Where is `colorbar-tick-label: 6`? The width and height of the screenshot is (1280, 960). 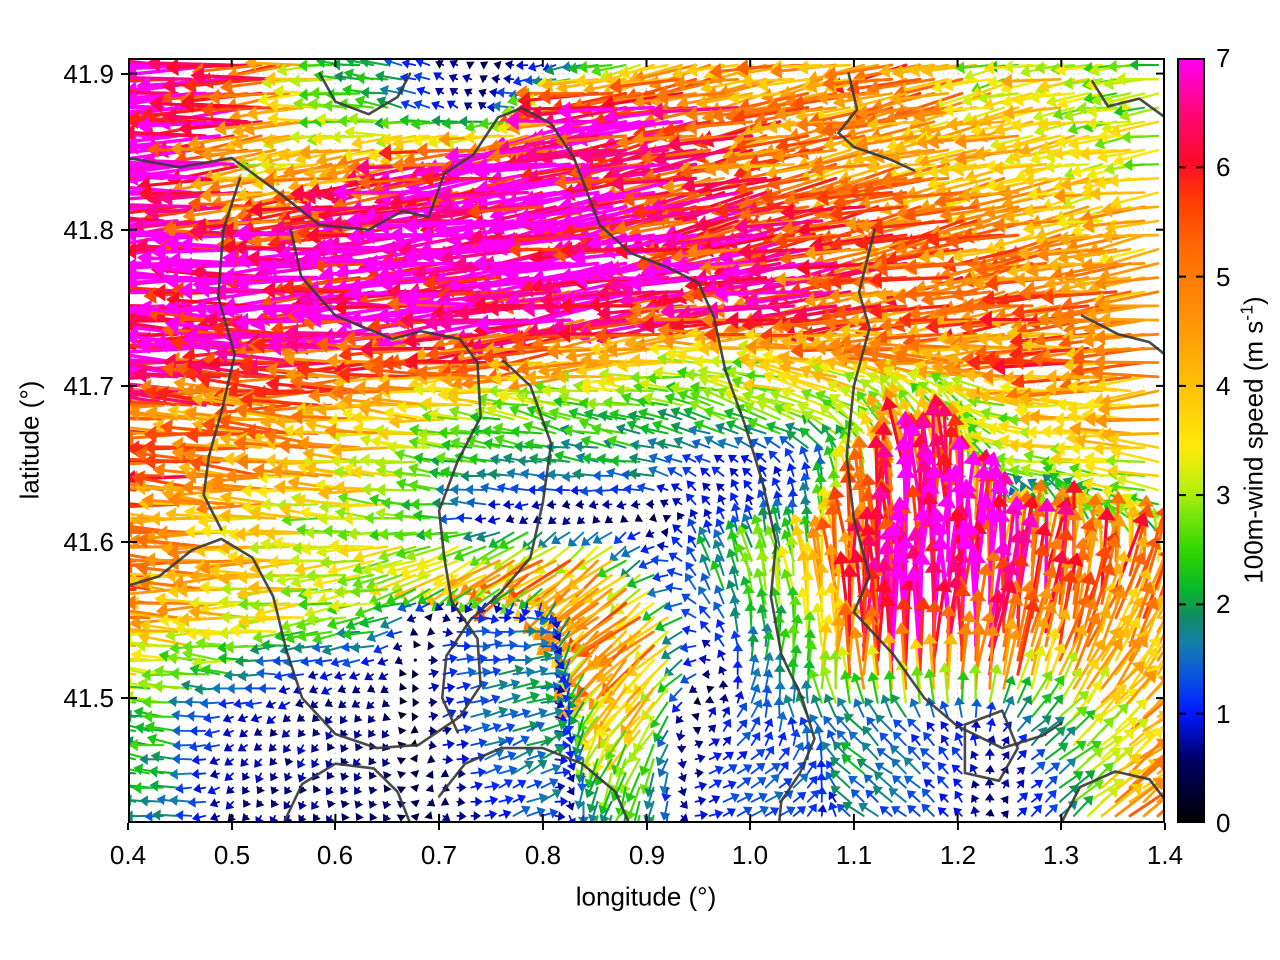
colorbar-tick-label: 6 is located at coordinates (1223, 167).